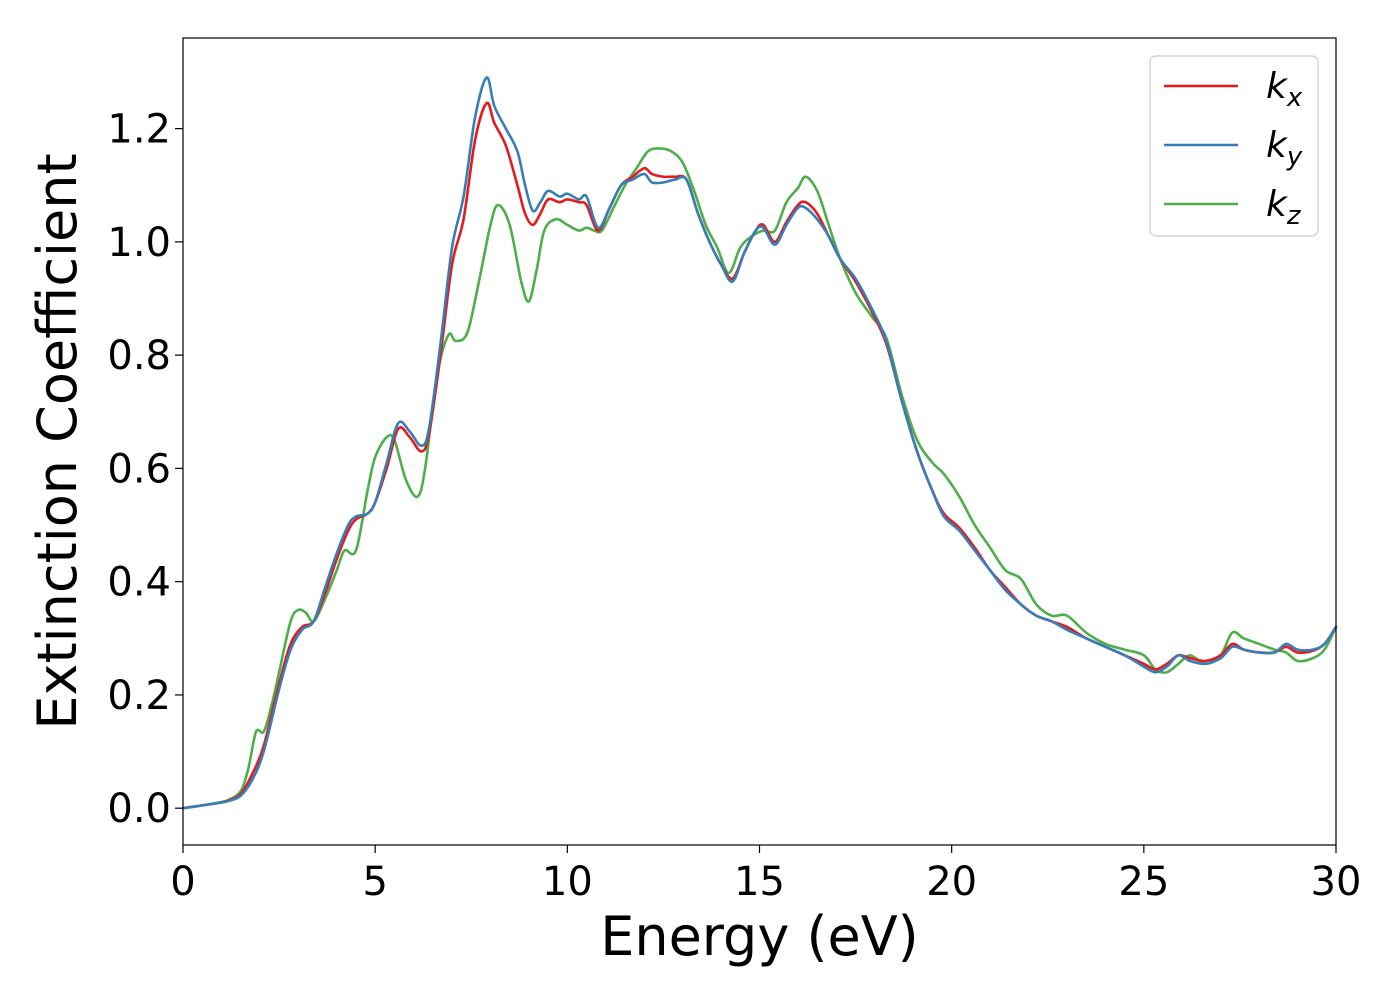 The width and height of the screenshot is (1400, 1000). I want to click on y-tick-label: 0.0, so click(139, 809).